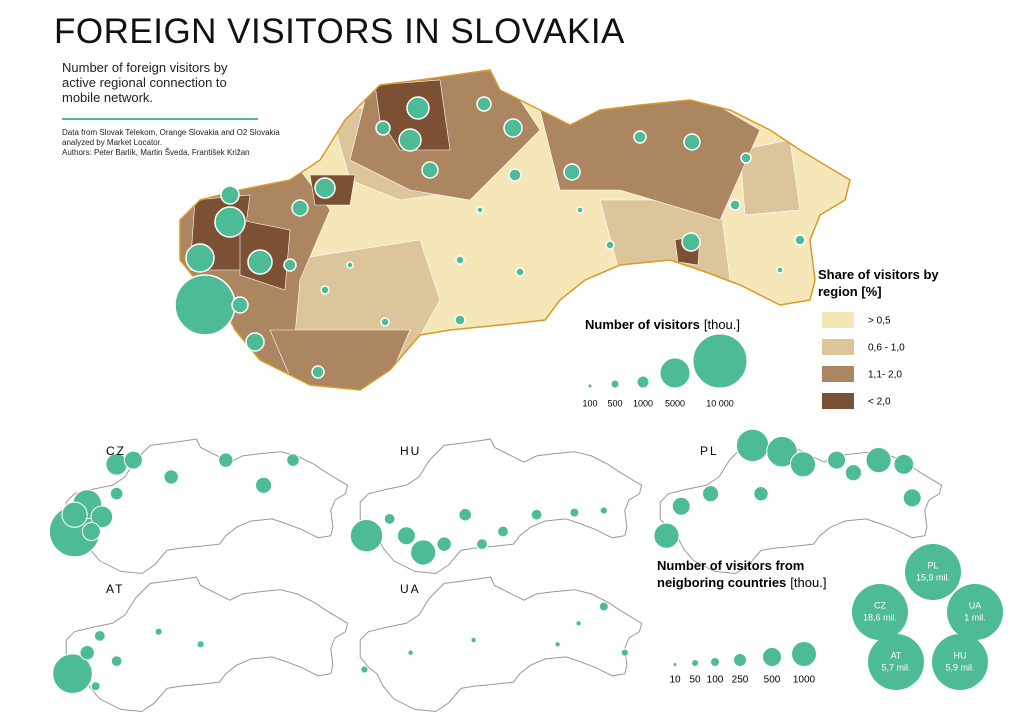 The height and width of the screenshot is (717, 1024). I want to click on size-legend-title-text: Number of visitors, so click(642, 324).